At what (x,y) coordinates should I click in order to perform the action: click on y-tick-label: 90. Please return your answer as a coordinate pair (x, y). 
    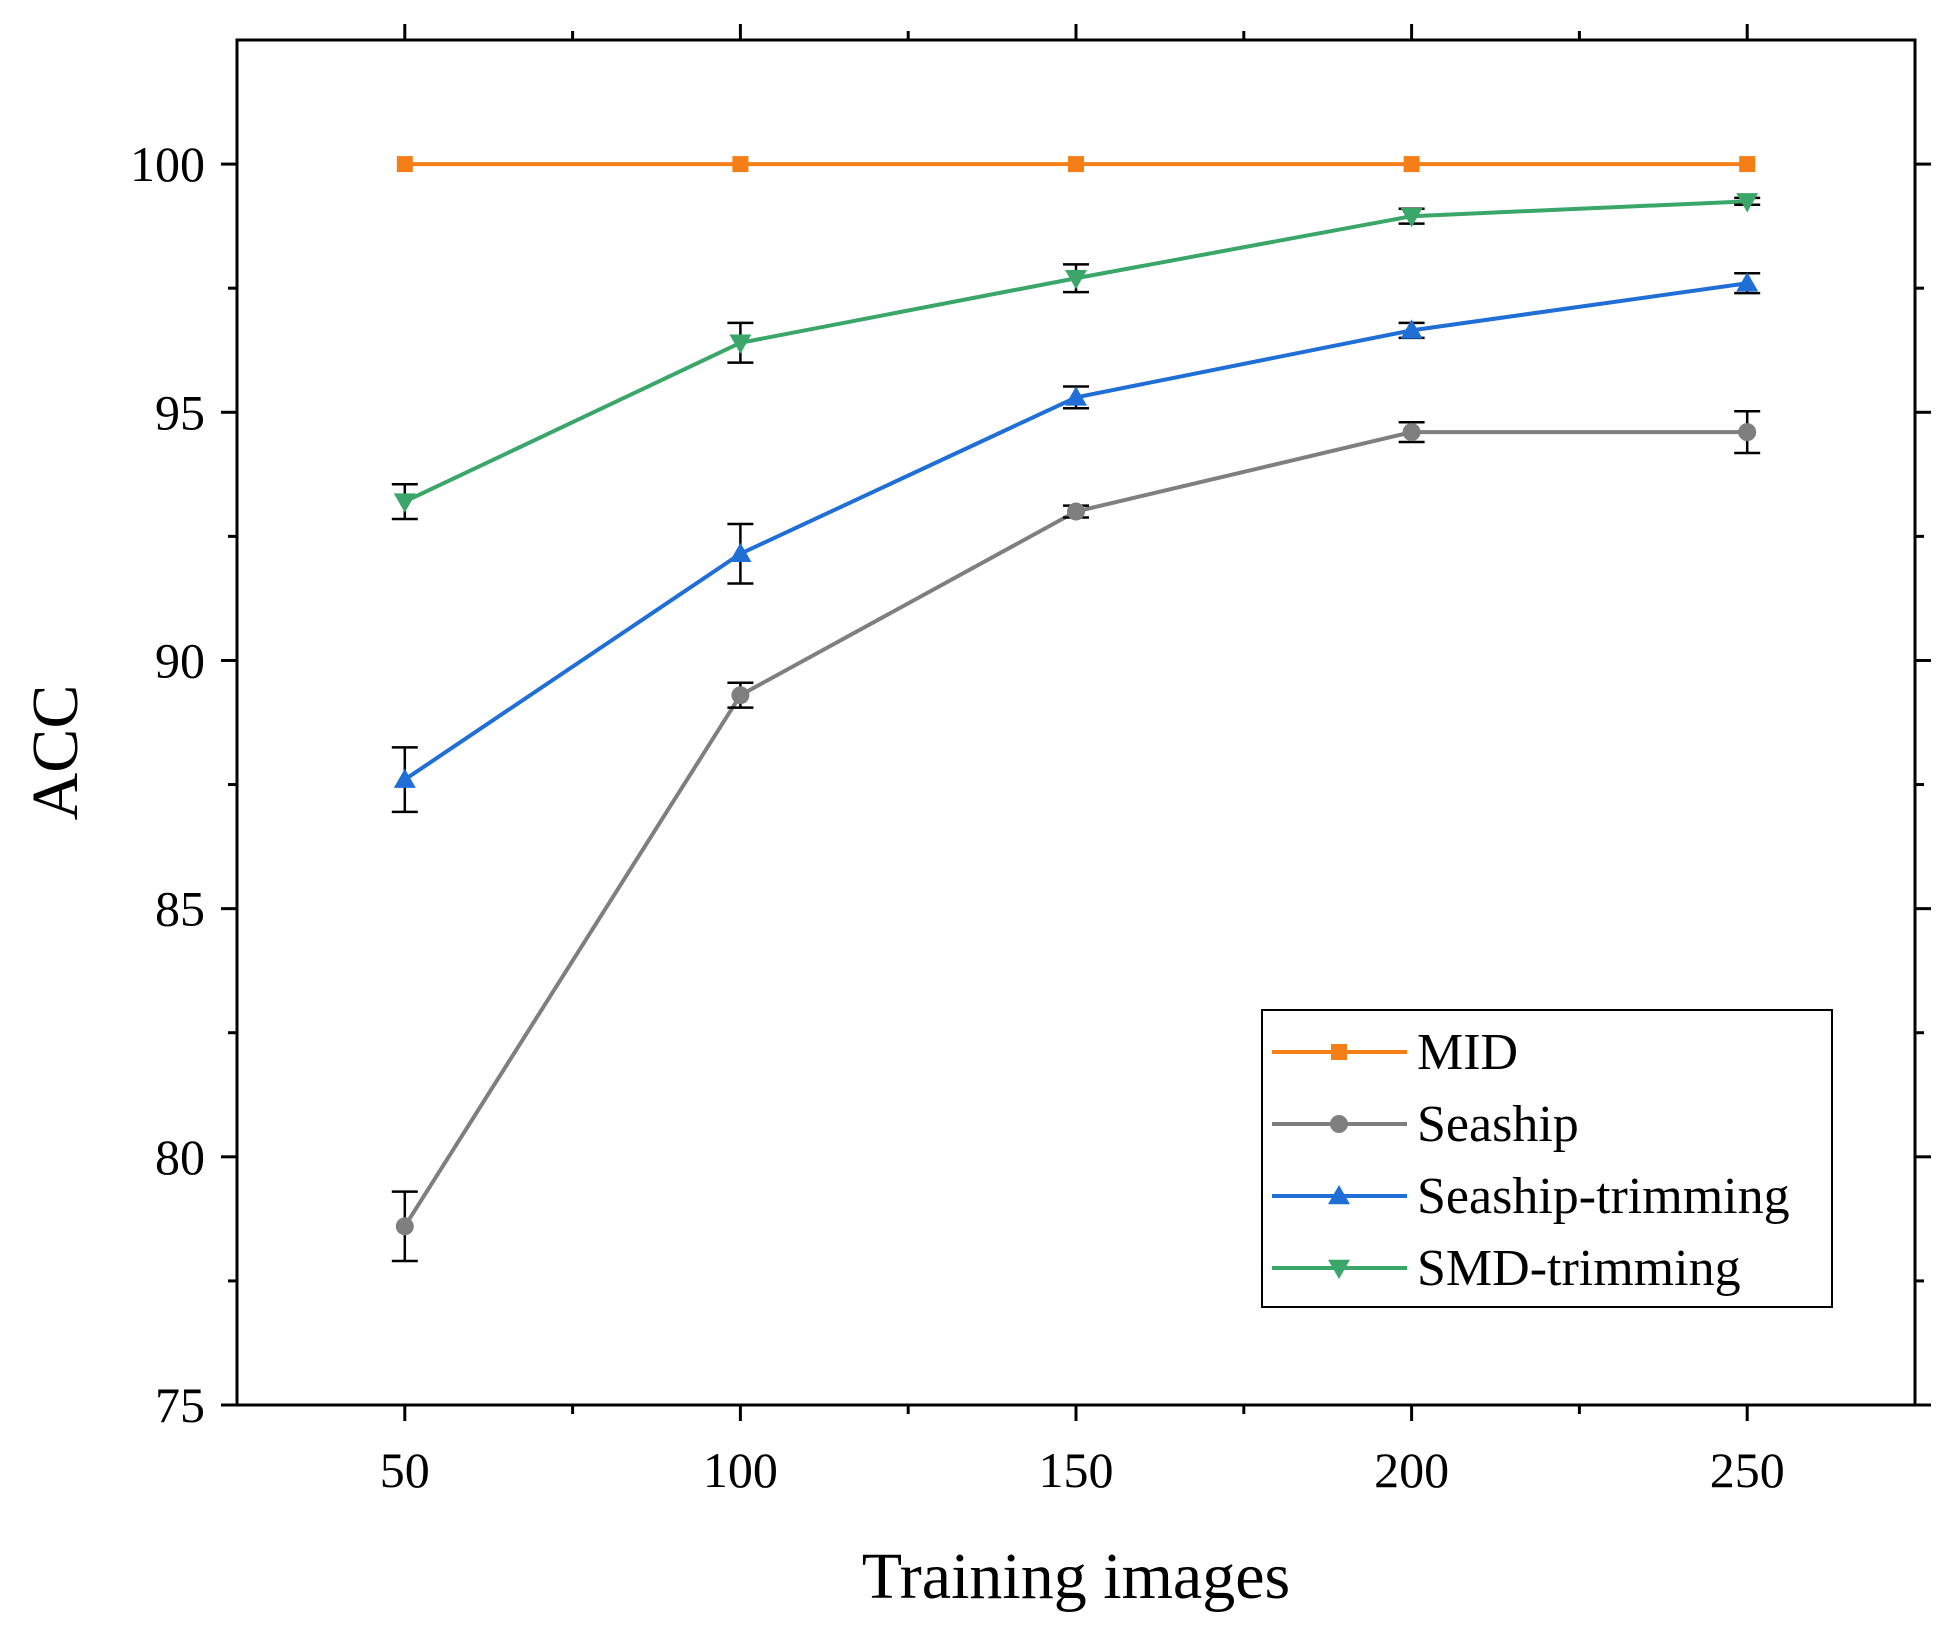
    Looking at the image, I should click on (180, 660).